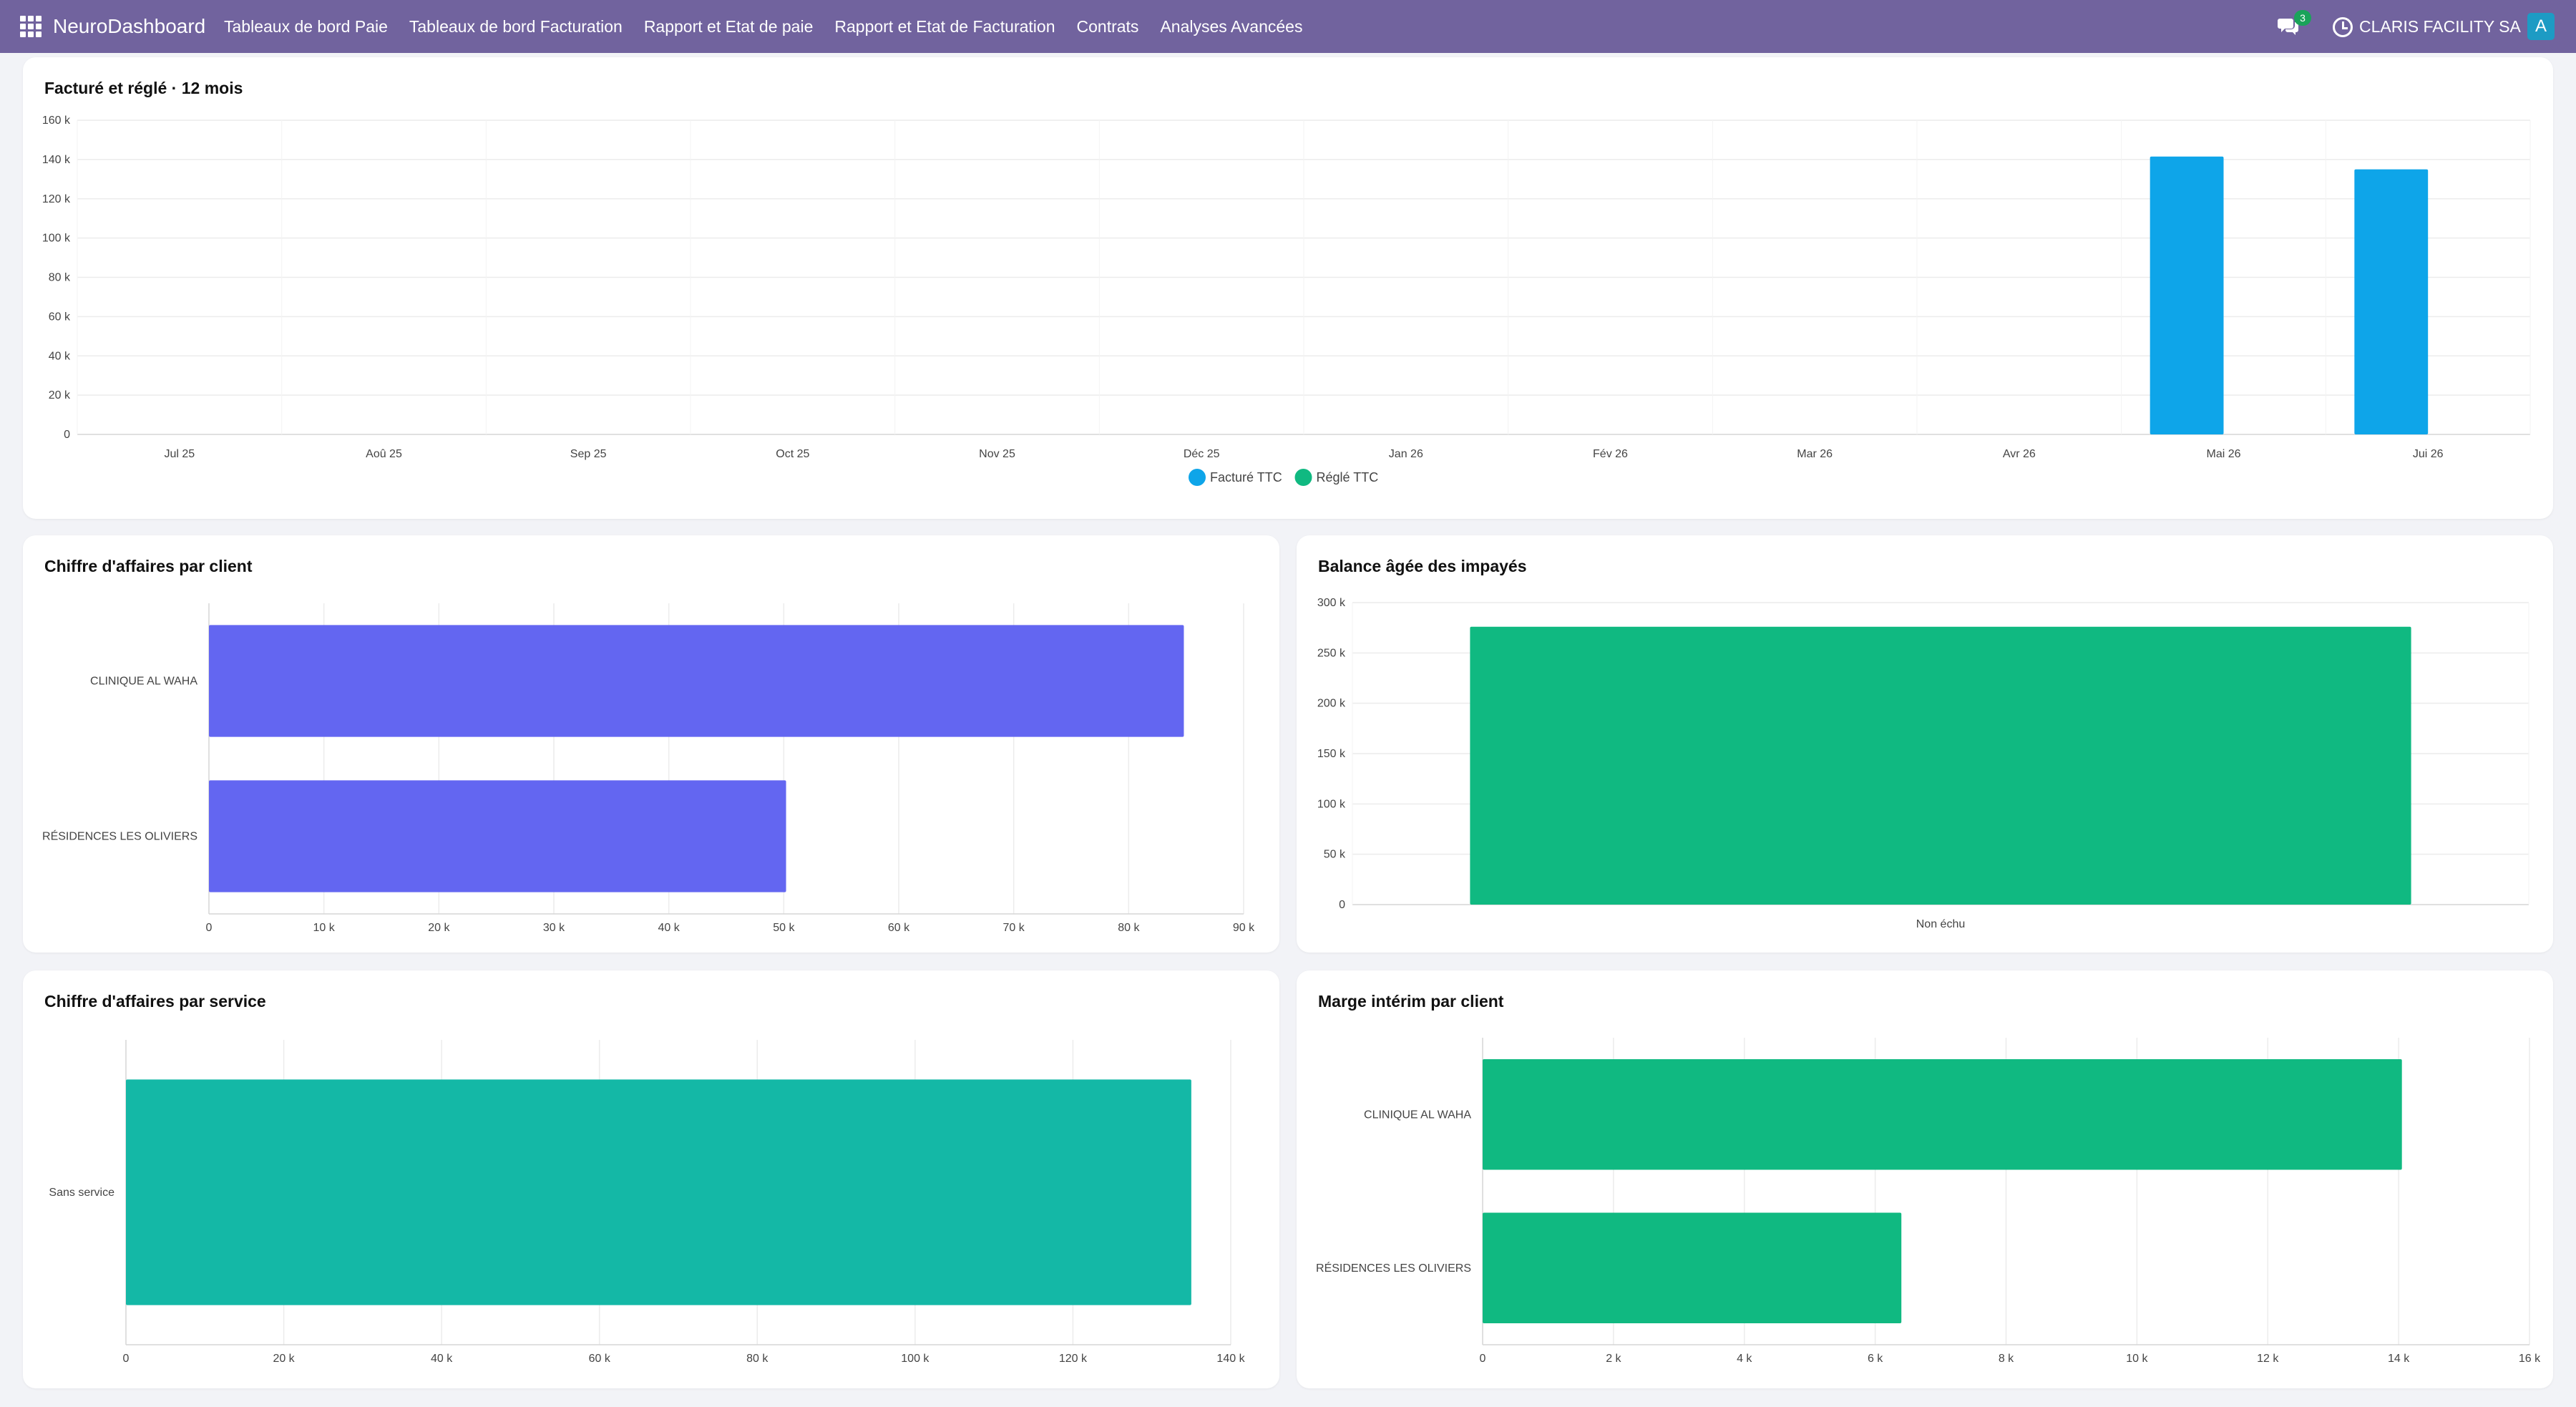 Image resolution: width=2576 pixels, height=1407 pixels. Describe the element at coordinates (2006, 1359) in the screenshot. I see `x-tick-label: 8 k` at that location.